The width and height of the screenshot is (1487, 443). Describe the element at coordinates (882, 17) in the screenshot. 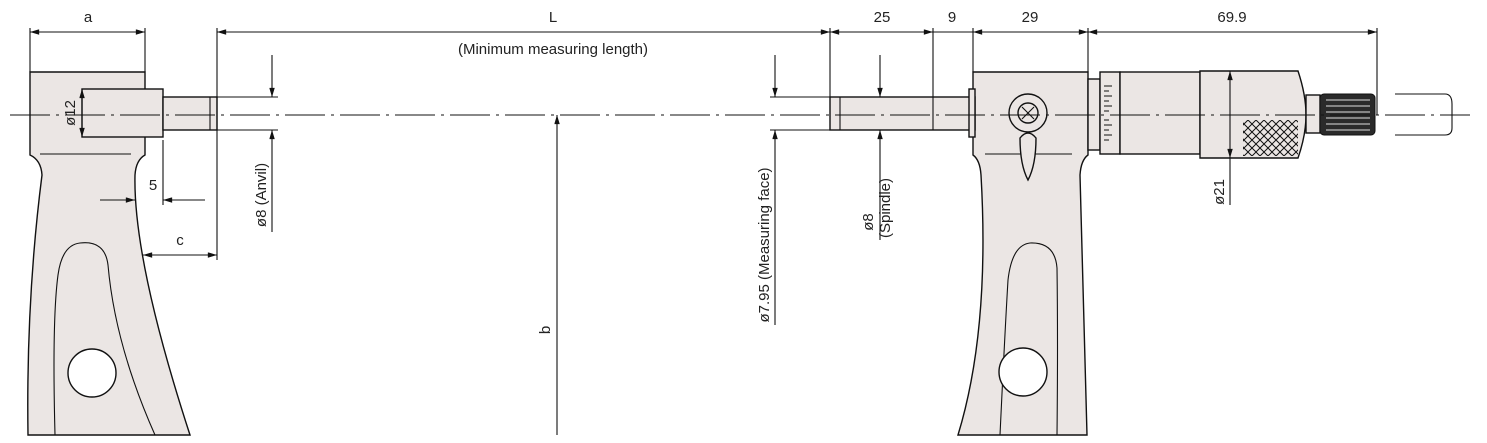

I see `dim-25-label: 25` at that location.